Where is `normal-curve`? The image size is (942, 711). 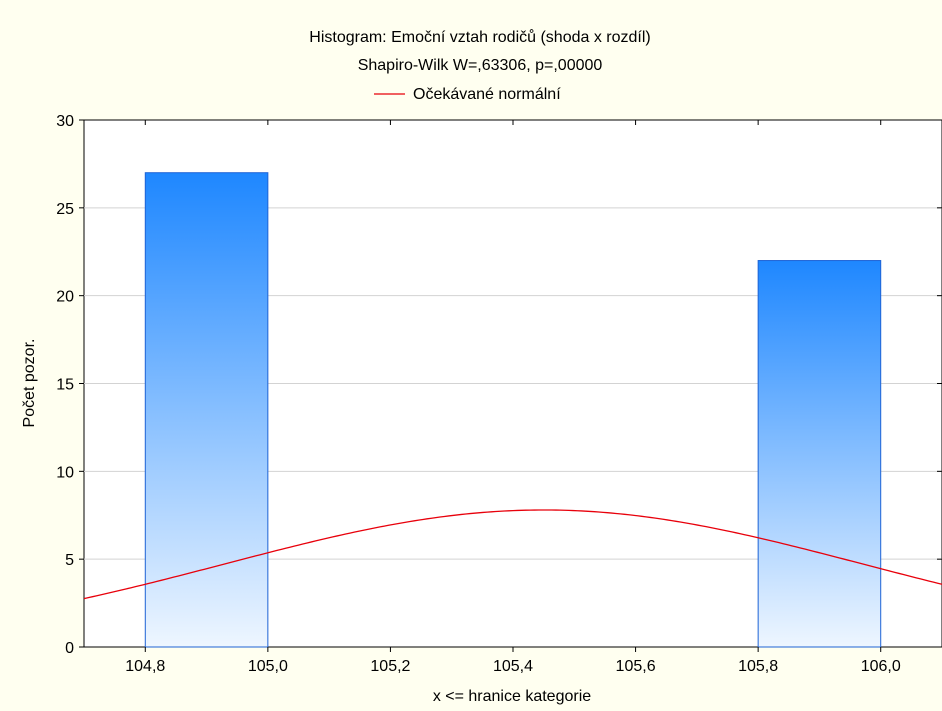 normal-curve is located at coordinates (512, 554).